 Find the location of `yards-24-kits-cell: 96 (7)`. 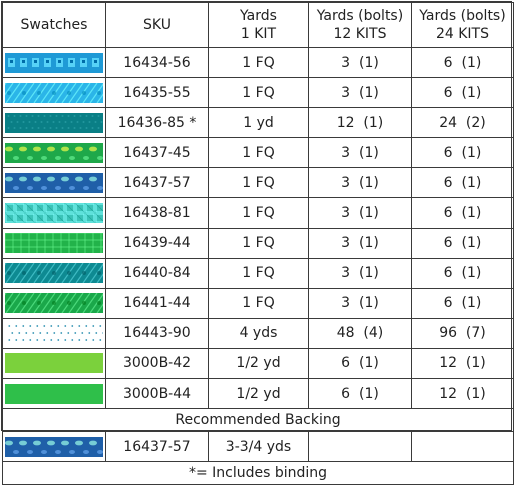

yards-24-kits-cell: 96 (7) is located at coordinates (462, 333).